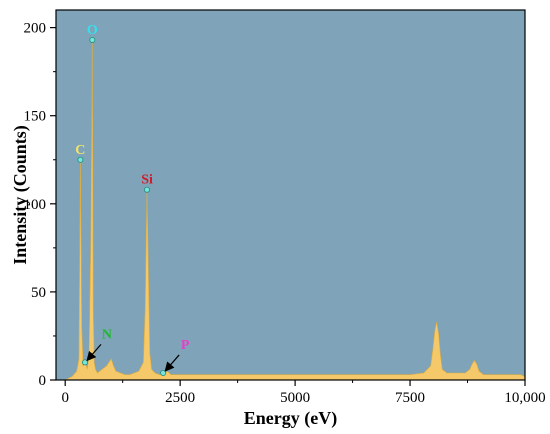 This screenshot has height=434, width=550. I want to click on peak-label-o: O, so click(92, 30).